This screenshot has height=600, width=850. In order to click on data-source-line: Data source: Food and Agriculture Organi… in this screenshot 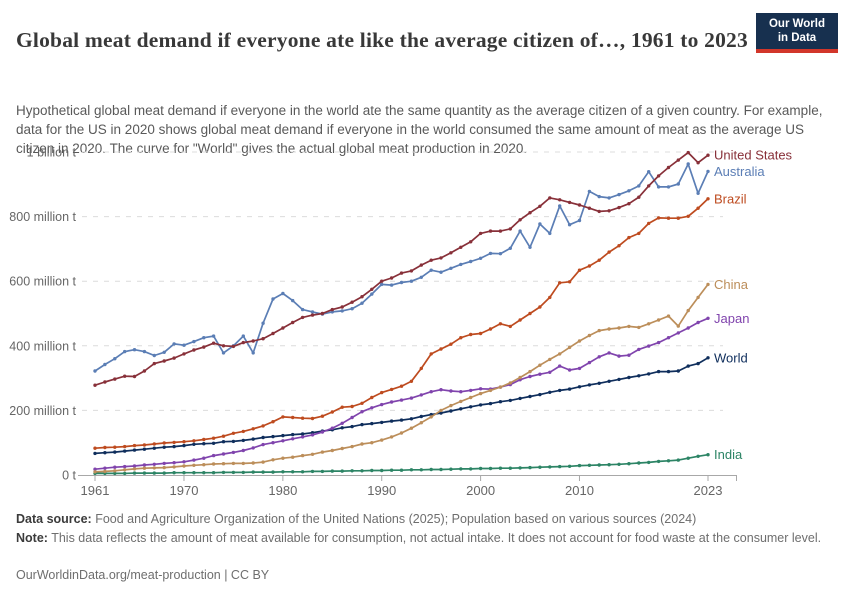, I will do `click(426, 520)`.